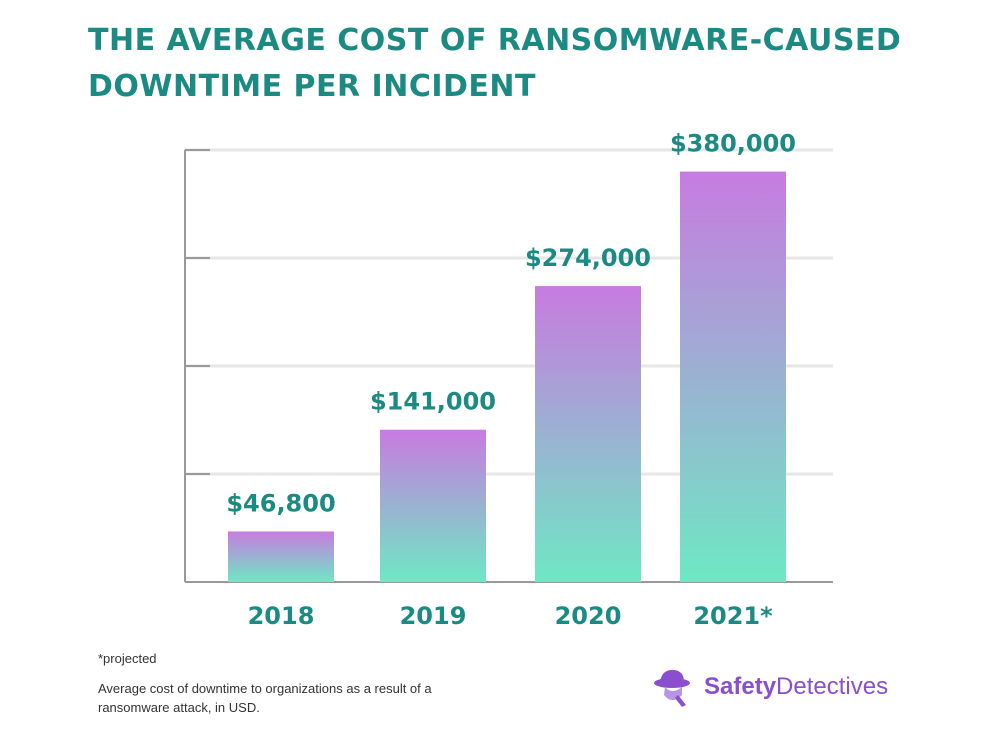 This screenshot has width=1000, height=731. I want to click on x-tick-label: 2018, so click(281, 616).